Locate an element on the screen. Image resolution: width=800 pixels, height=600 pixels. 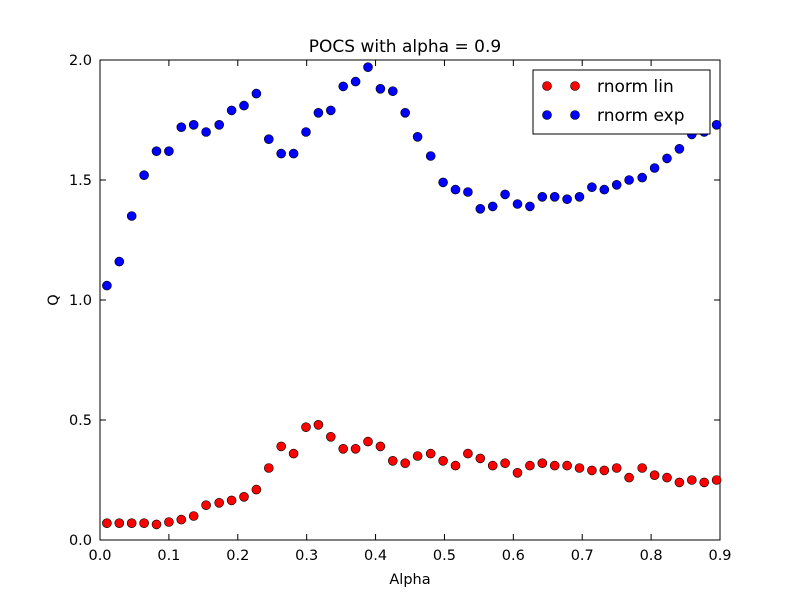
x-tick-label: 0.3 is located at coordinates (306, 556).